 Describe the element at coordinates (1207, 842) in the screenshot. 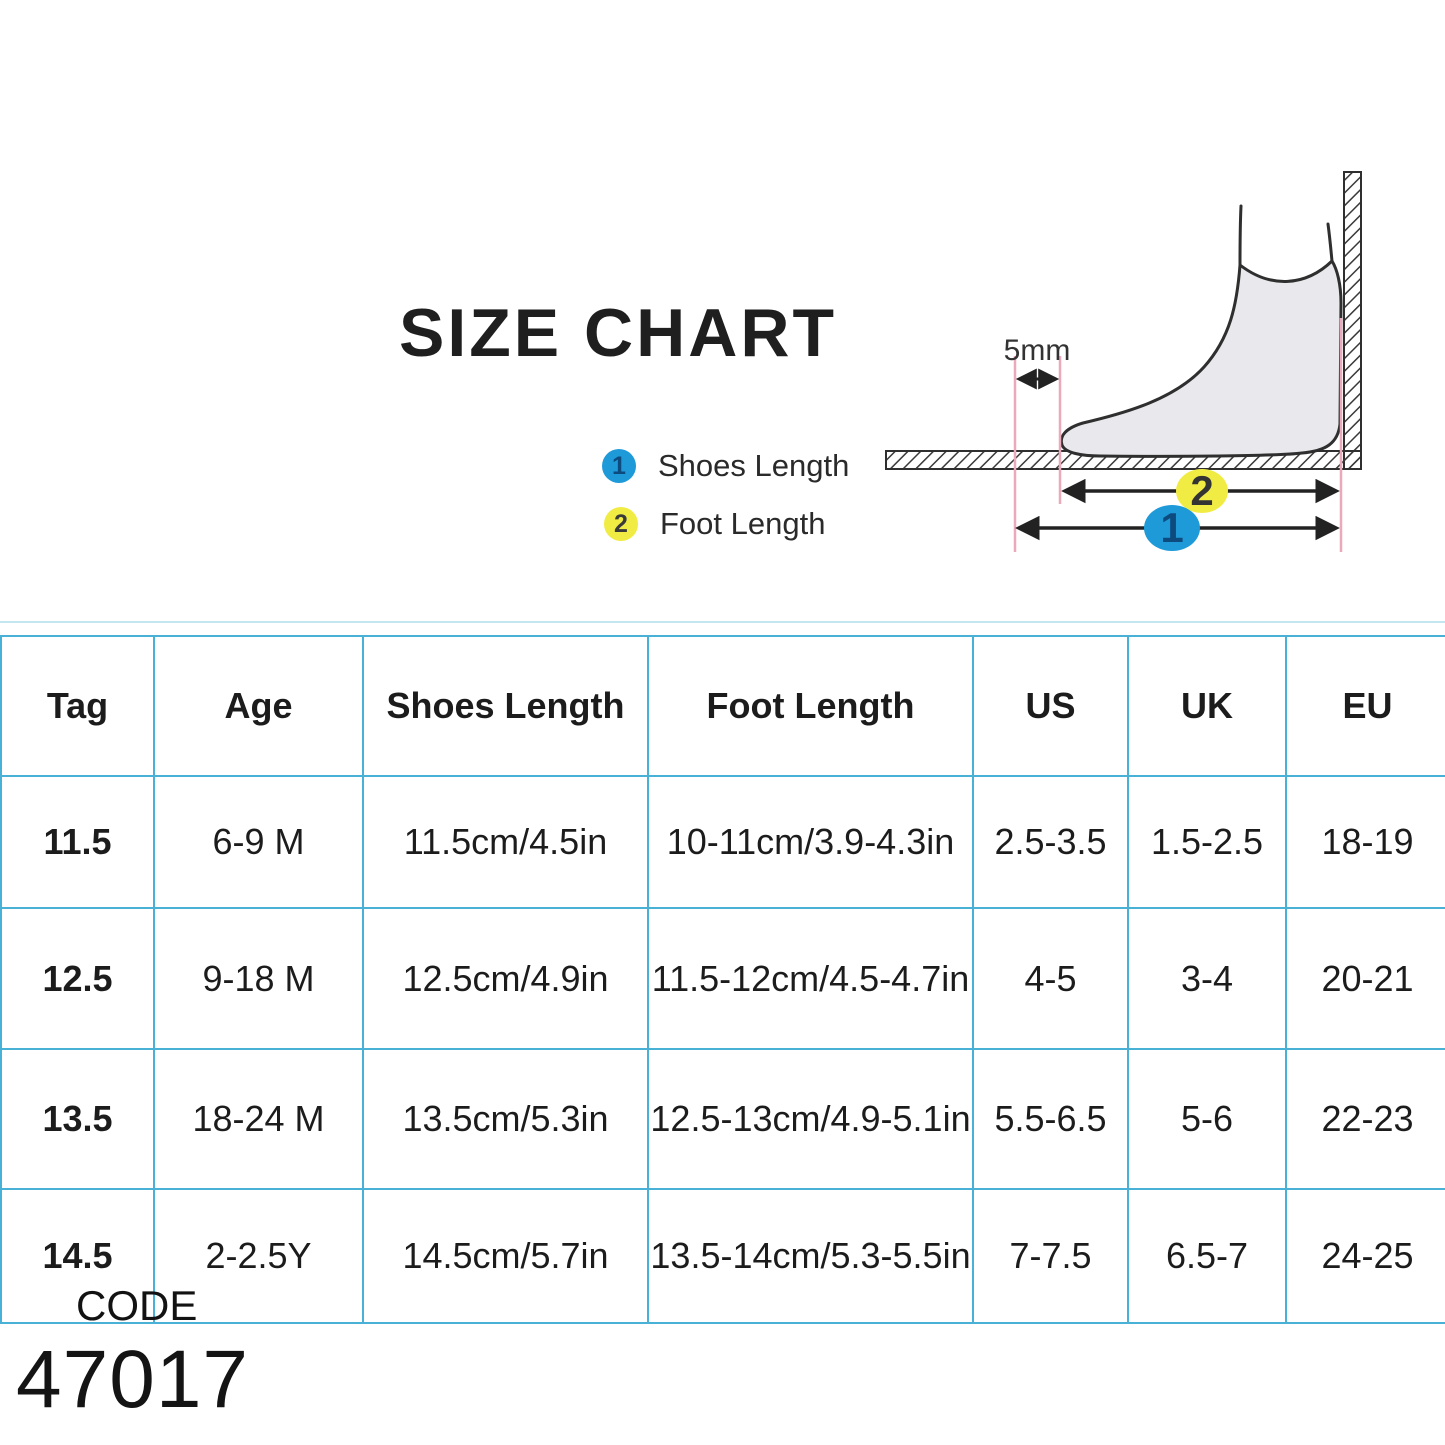

I see `table-cell: 1.5-2.5` at that location.